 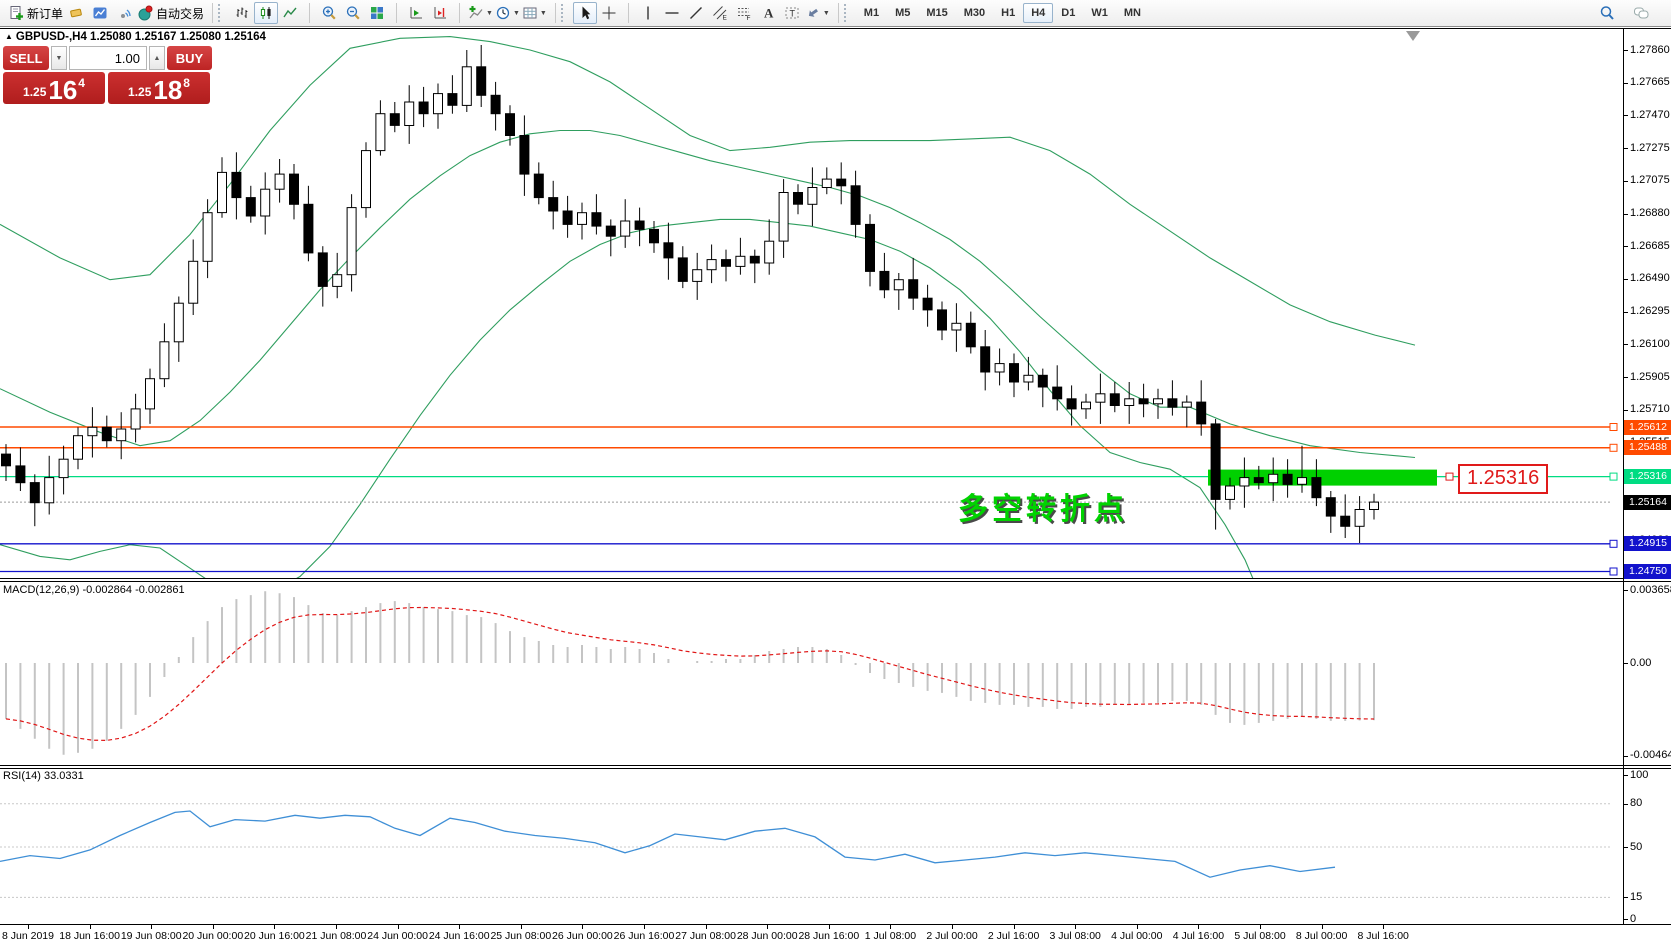 I want to click on time-axis-label: 20 Jun 16:00, so click(x=274, y=936).